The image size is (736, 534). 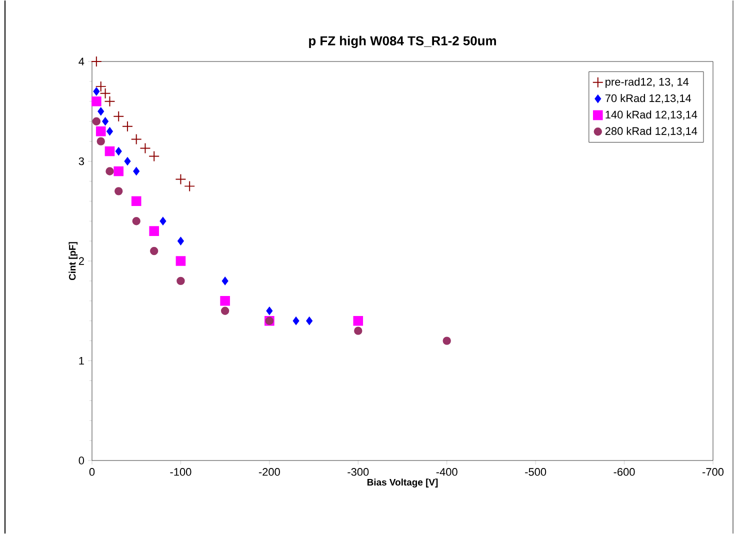 What do you see at coordinates (648, 99) in the screenshot?
I see `legend-label: 70 kRad 12,13,14` at bounding box center [648, 99].